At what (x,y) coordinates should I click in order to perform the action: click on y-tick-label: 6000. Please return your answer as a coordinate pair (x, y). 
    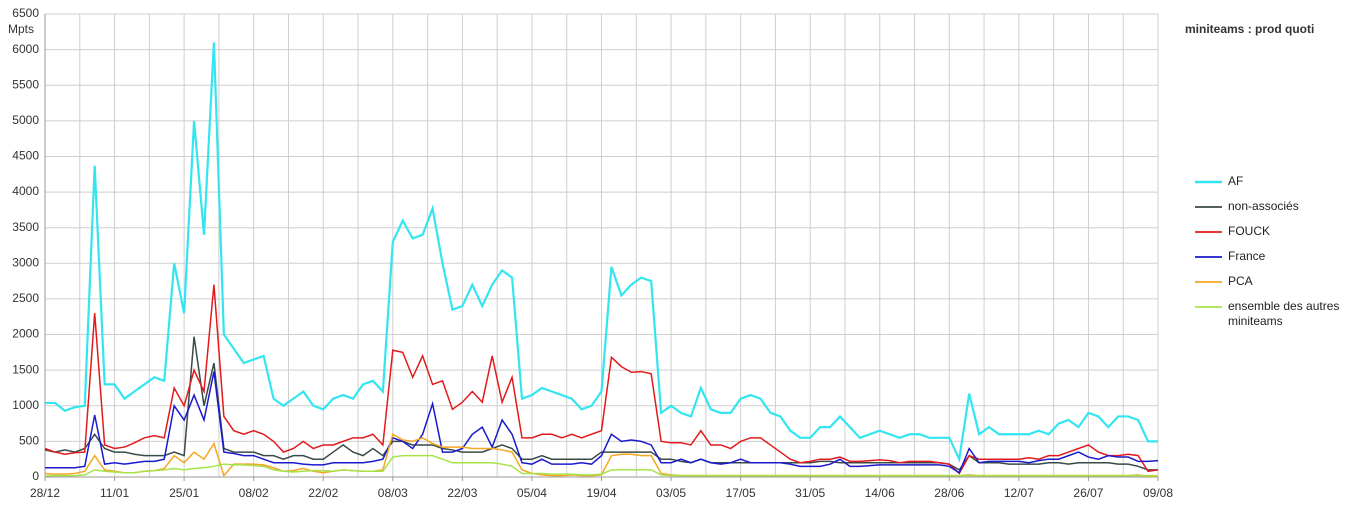
    Looking at the image, I should click on (25, 49).